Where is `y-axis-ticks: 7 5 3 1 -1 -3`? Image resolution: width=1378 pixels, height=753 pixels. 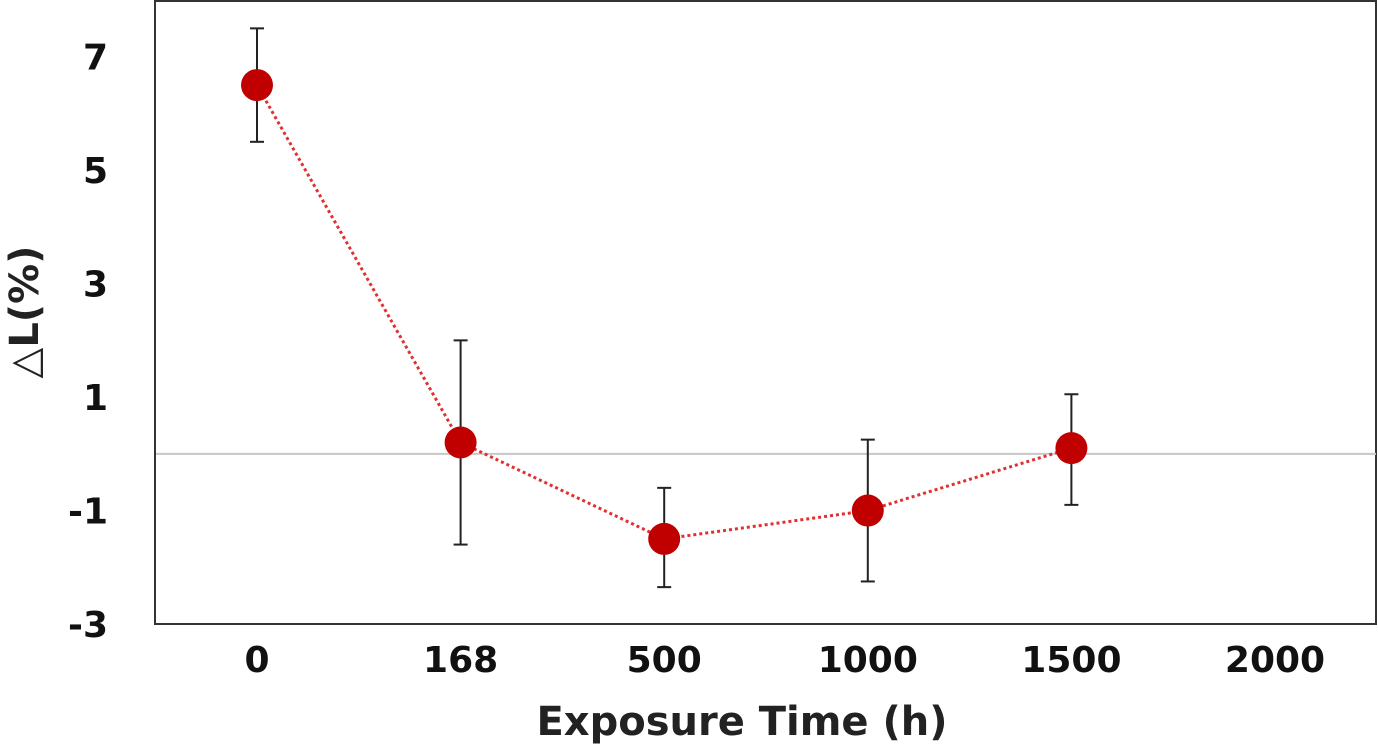 y-axis-ticks: 7 5 3 1 -1 -3 is located at coordinates (88, 342).